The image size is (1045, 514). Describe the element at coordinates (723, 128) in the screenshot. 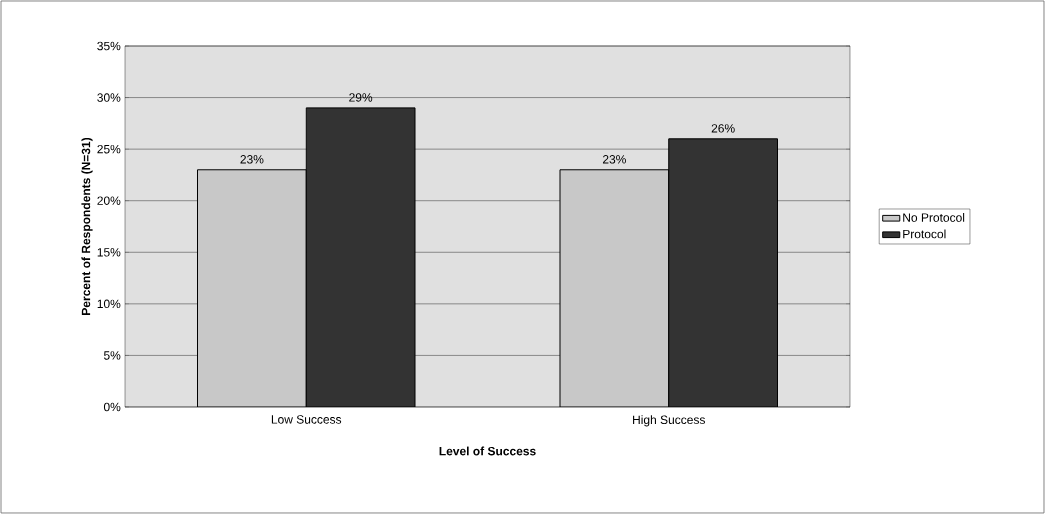

I see `data-label: 26%` at that location.